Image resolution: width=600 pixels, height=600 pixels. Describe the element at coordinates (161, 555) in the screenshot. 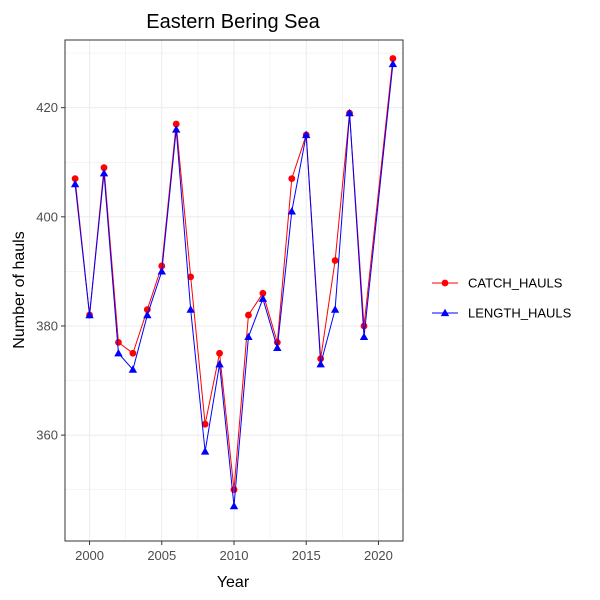

I see `x-tick-label: 2005` at that location.